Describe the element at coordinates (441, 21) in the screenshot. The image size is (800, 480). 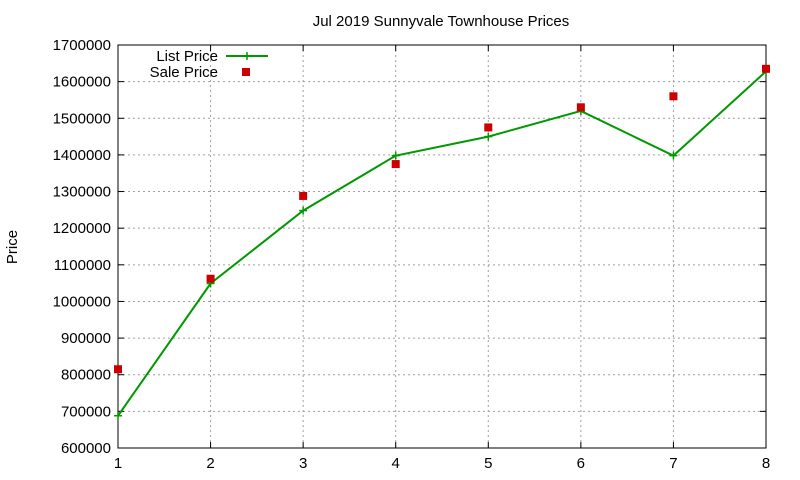
I see `chart-title: Jul 2019 Sunnyvale Townhouse Prices` at that location.